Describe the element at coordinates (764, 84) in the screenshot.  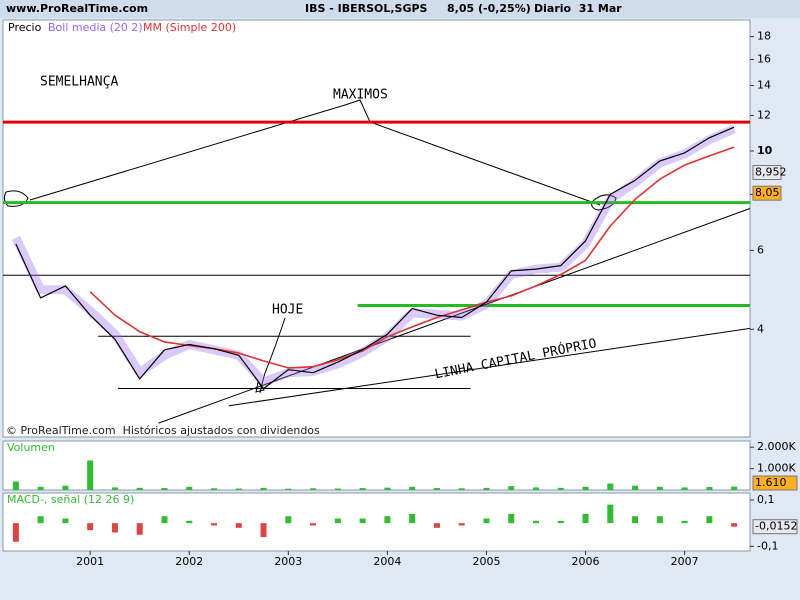
I see `y-tick-label: 14` at that location.